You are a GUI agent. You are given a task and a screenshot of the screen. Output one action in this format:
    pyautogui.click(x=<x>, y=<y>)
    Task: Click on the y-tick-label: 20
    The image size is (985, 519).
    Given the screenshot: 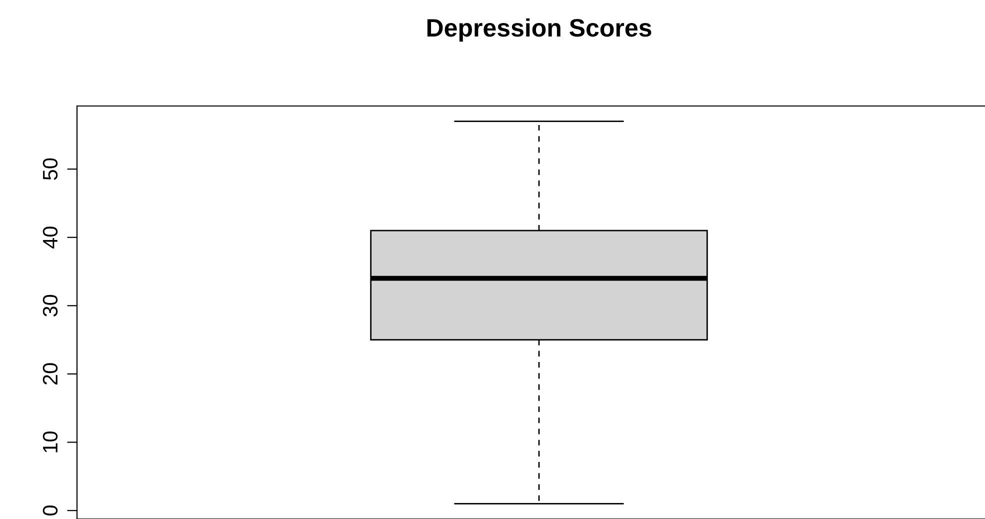 What is the action you would take?
    pyautogui.click(x=50, y=373)
    